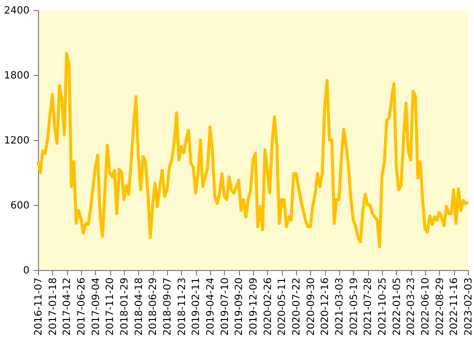 The height and width of the screenshot is (337, 474). Describe the element at coordinates (326, 307) in the screenshot. I see `x-tick-label: 2020-12-16` at that location.